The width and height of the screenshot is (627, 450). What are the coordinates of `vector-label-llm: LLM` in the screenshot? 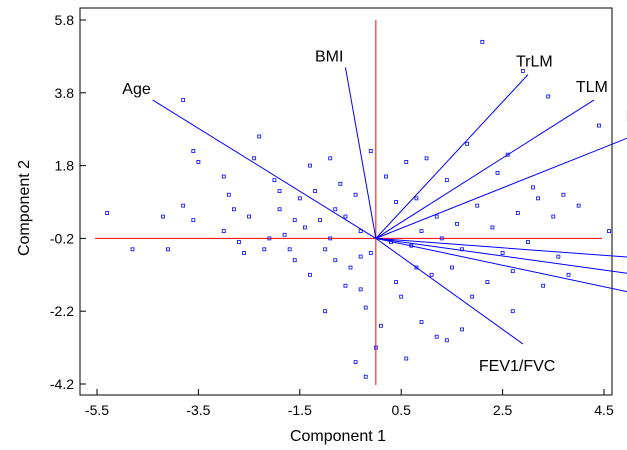 It's located at (626, 116).